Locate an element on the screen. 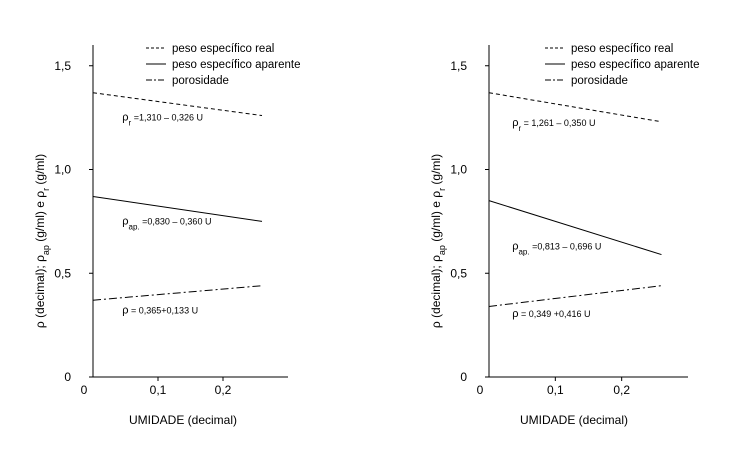 The width and height of the screenshot is (756, 457). equation-text: =0,813 – 0,696 U is located at coordinates (566, 246).